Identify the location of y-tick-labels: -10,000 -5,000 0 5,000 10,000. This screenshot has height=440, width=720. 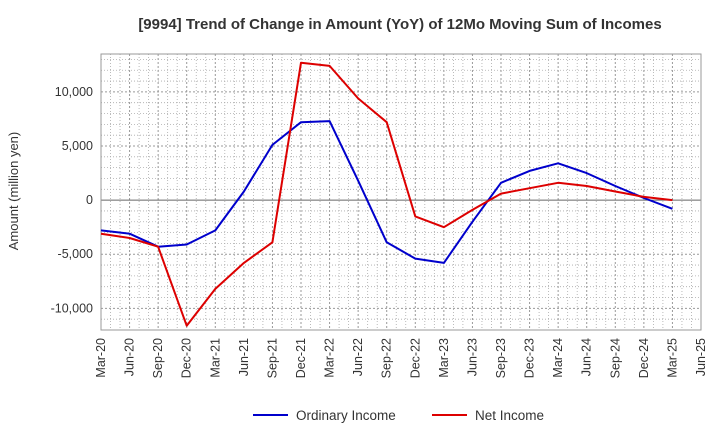
(72, 200).